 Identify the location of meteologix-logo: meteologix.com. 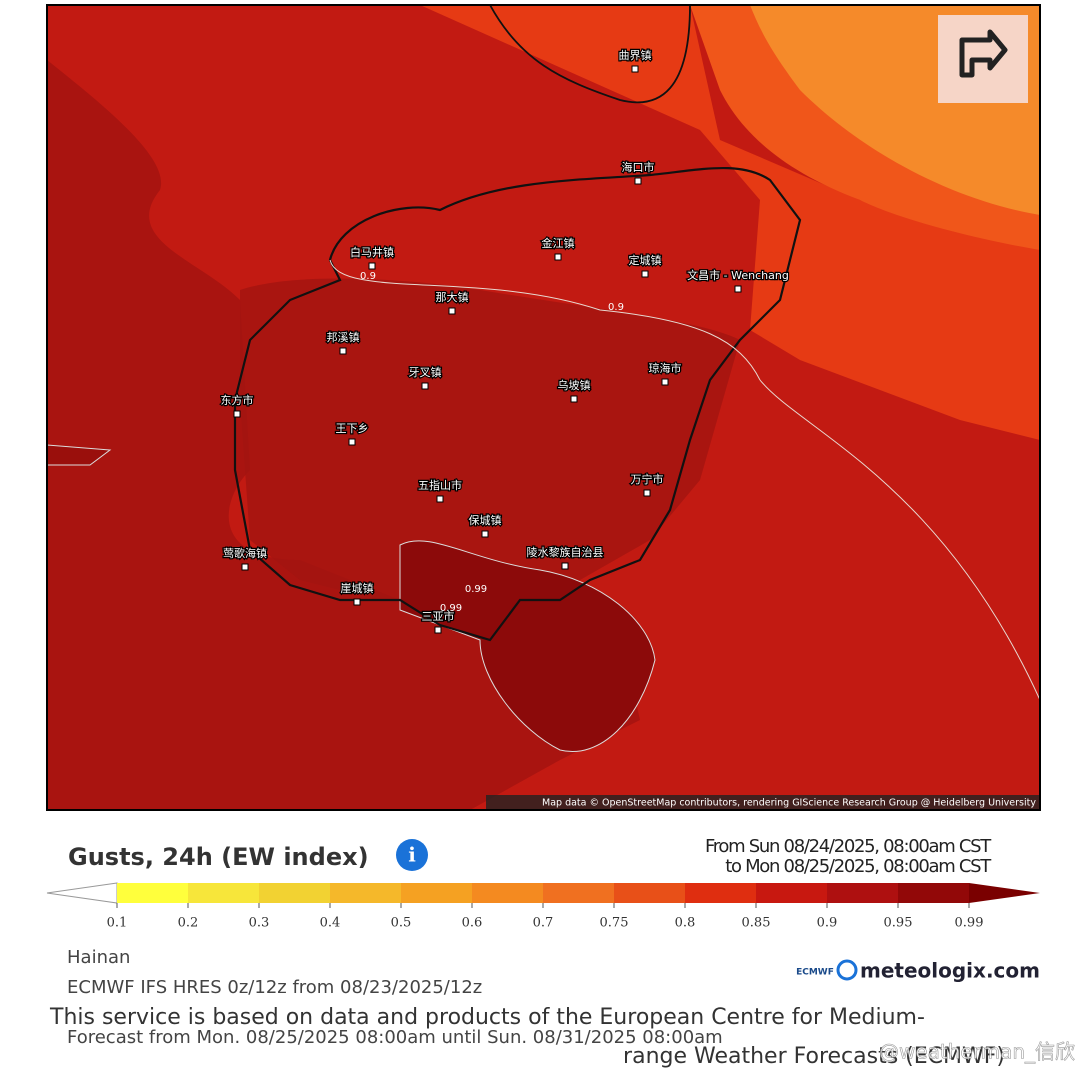
(950, 971).